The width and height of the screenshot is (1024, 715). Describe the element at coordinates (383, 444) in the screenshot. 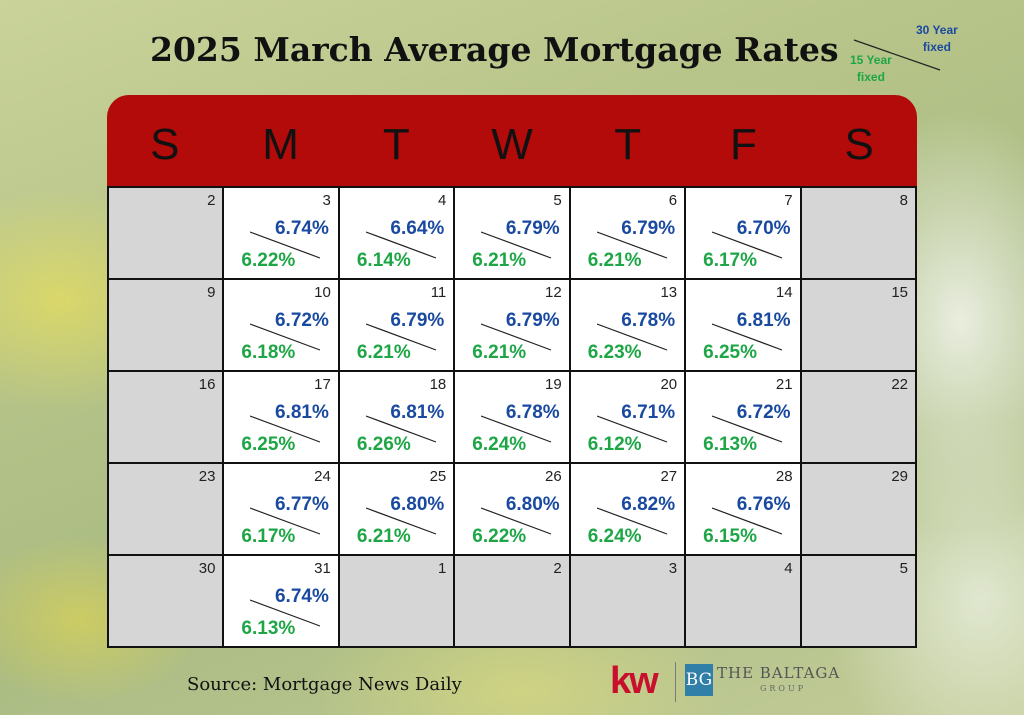

I see `rate-15-year: 6.26%` at that location.